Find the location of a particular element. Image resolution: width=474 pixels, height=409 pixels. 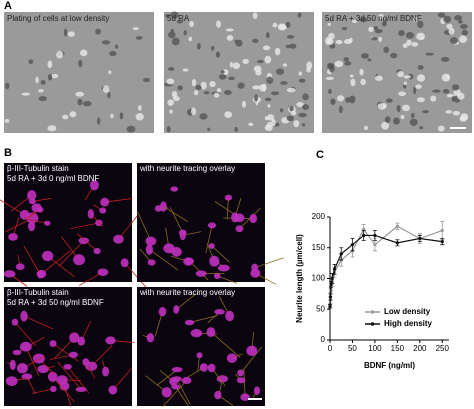

image-caption: with neurite tracing overlay is located at coordinates (187, 168).